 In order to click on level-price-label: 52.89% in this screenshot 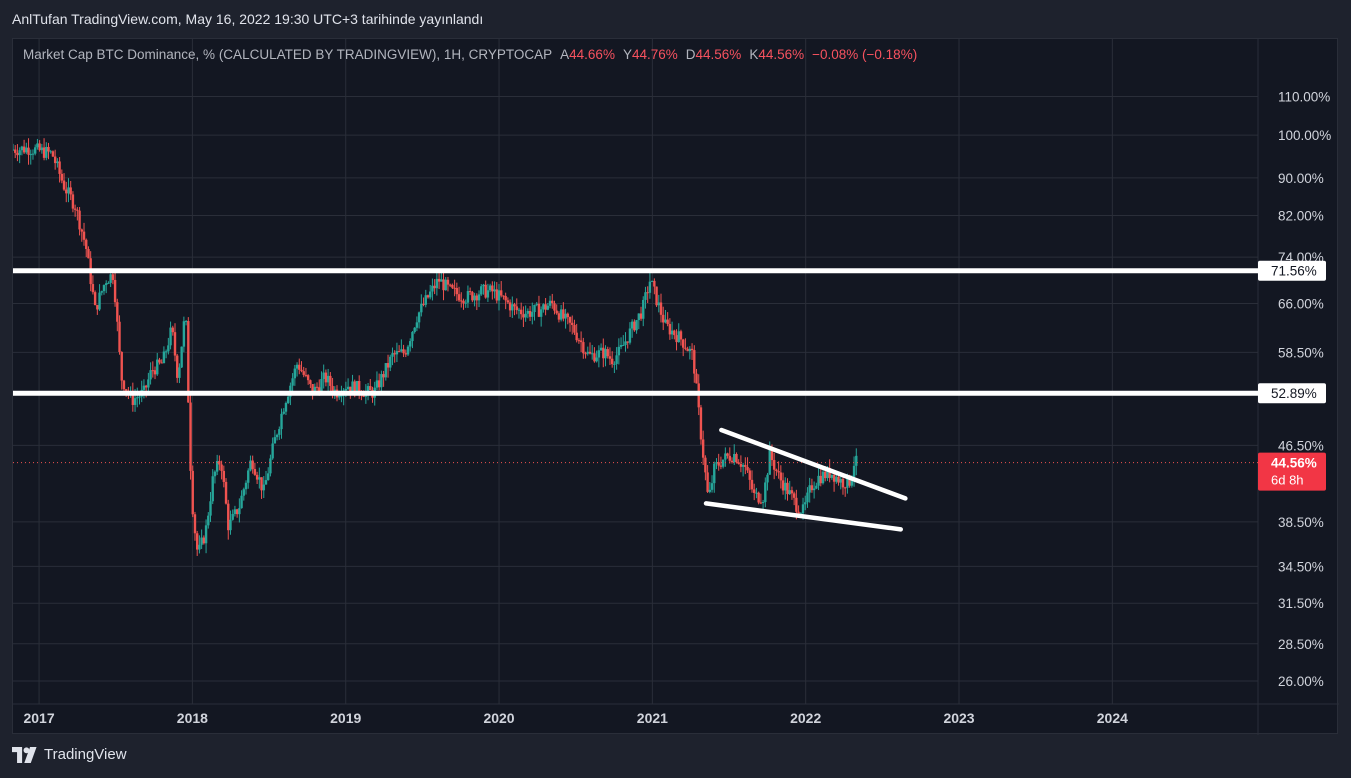, I will do `click(1294, 393)`.